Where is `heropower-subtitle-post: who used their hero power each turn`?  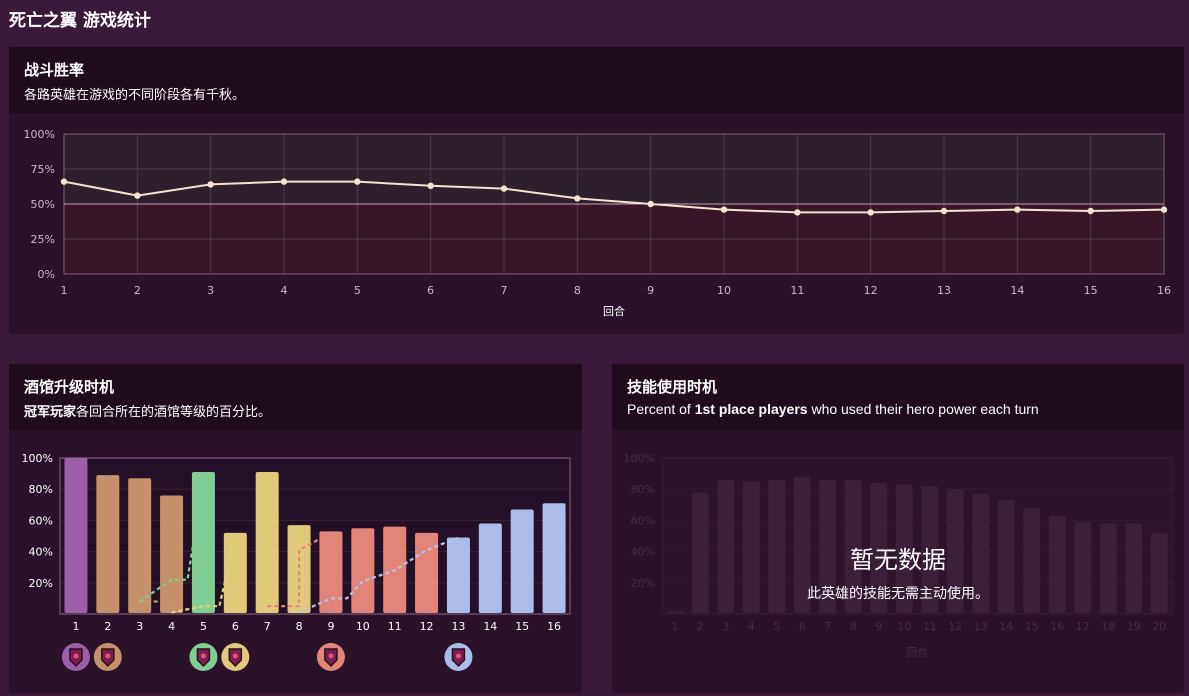
heropower-subtitle-post: who used their hero power each turn is located at coordinates (923, 409).